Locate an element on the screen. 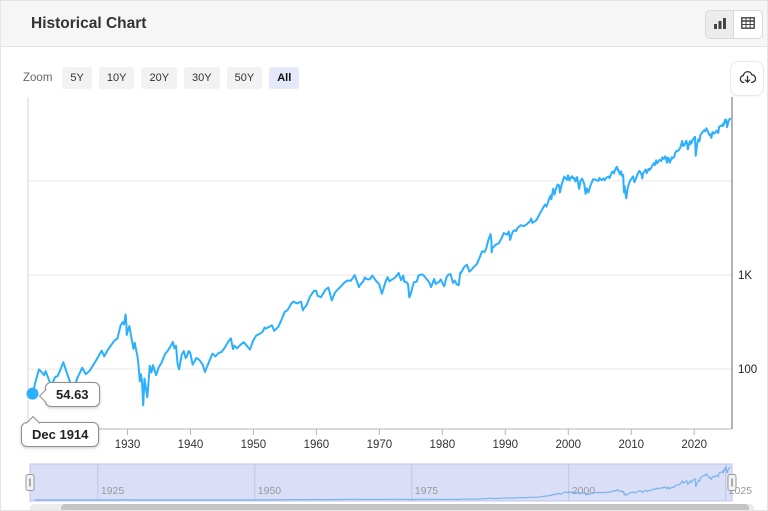  x-tick-label-2020: 2020 is located at coordinates (694, 445).